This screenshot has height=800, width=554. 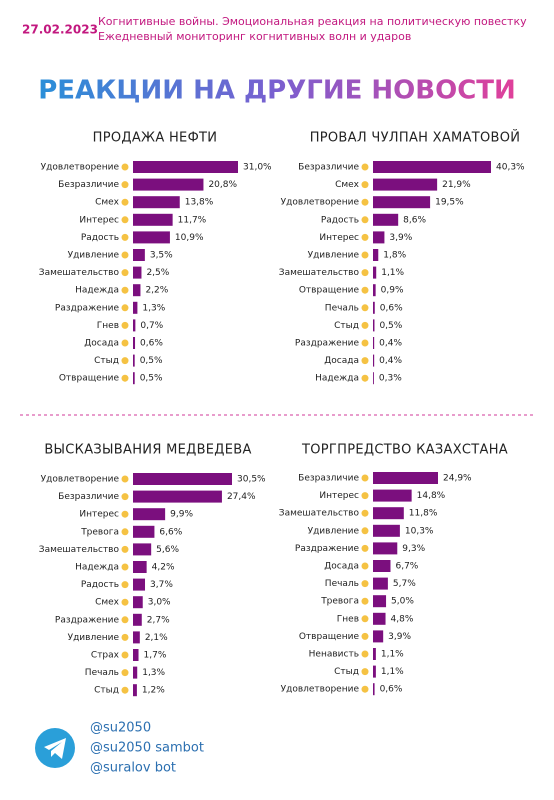 What do you see at coordinates (55, 748) in the screenshot?
I see `telegram-icon` at bounding box center [55, 748].